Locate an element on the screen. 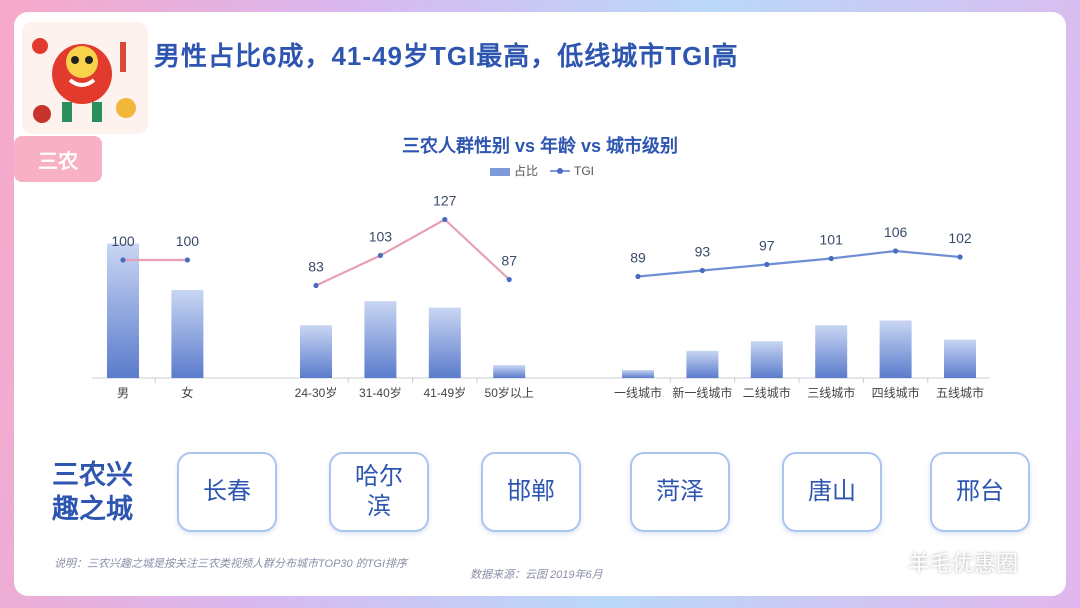 The width and height of the screenshot is (1080, 608). tgi-data-label: 127 is located at coordinates (445, 201).